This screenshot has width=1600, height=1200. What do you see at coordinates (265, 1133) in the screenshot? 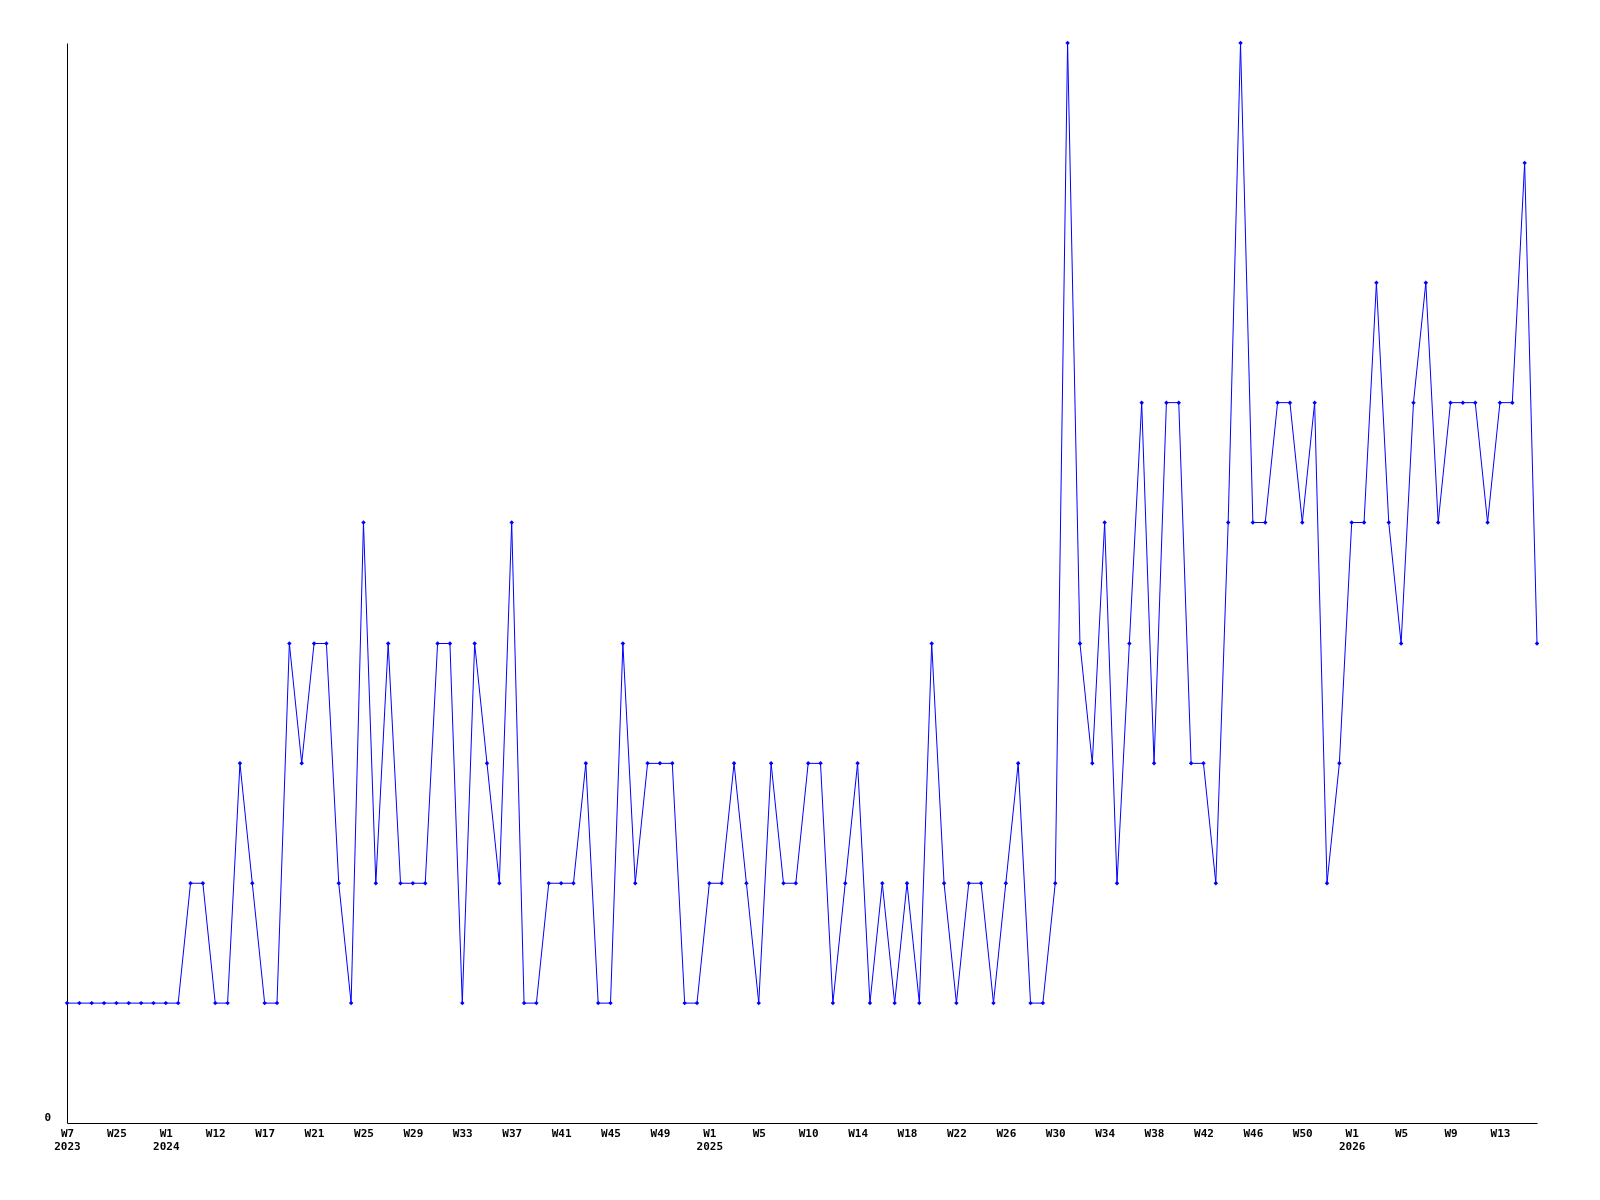
I see `x-tick-label: W17` at bounding box center [265, 1133].